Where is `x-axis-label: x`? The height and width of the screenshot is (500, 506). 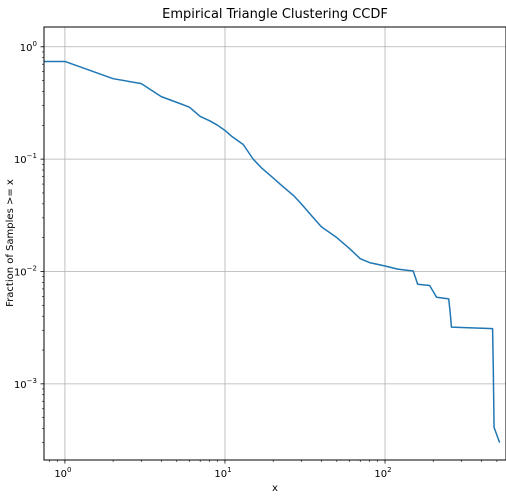
x-axis-label: x is located at coordinates (275, 488).